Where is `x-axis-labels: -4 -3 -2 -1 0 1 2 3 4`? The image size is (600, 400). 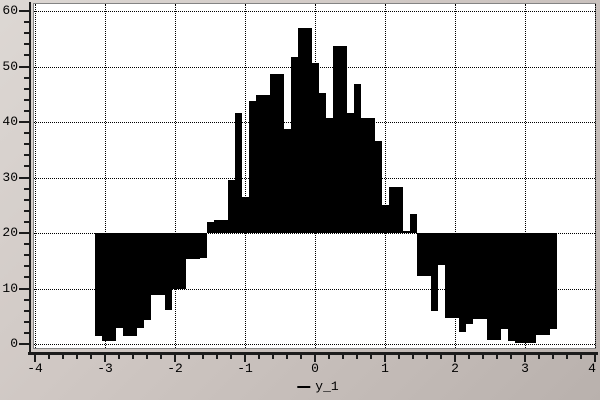 x-axis-labels: -4 -3 -2 -1 0 1 2 3 4 is located at coordinates (300, 369).